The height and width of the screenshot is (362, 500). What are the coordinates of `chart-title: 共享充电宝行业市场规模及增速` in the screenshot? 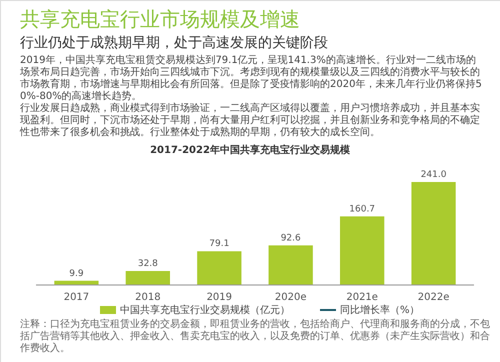 It's located at (160, 19).